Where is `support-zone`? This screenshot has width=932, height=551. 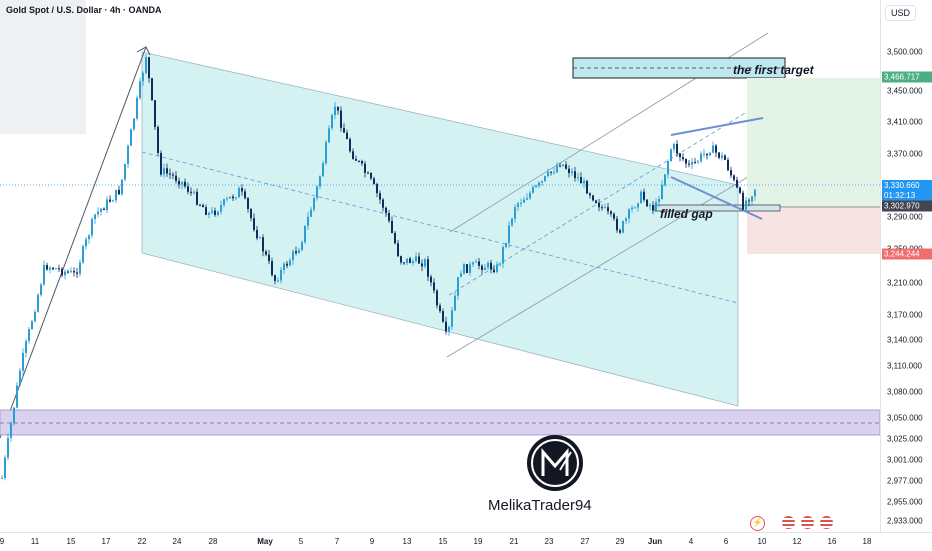 support-zone is located at coordinates (440, 422).